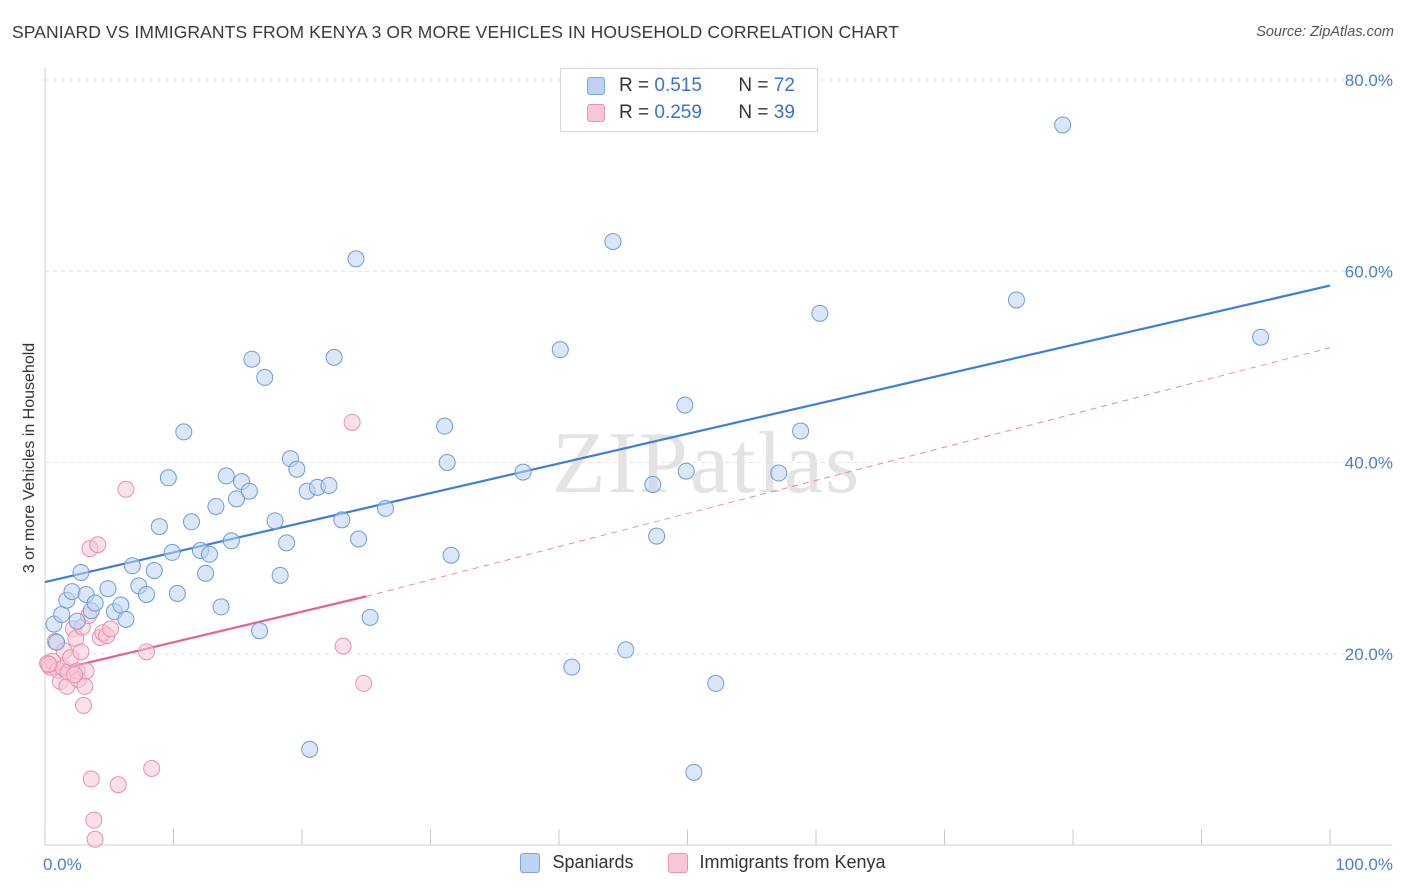 The width and height of the screenshot is (1406, 892). I want to click on kenya-points, so click(206, 630).